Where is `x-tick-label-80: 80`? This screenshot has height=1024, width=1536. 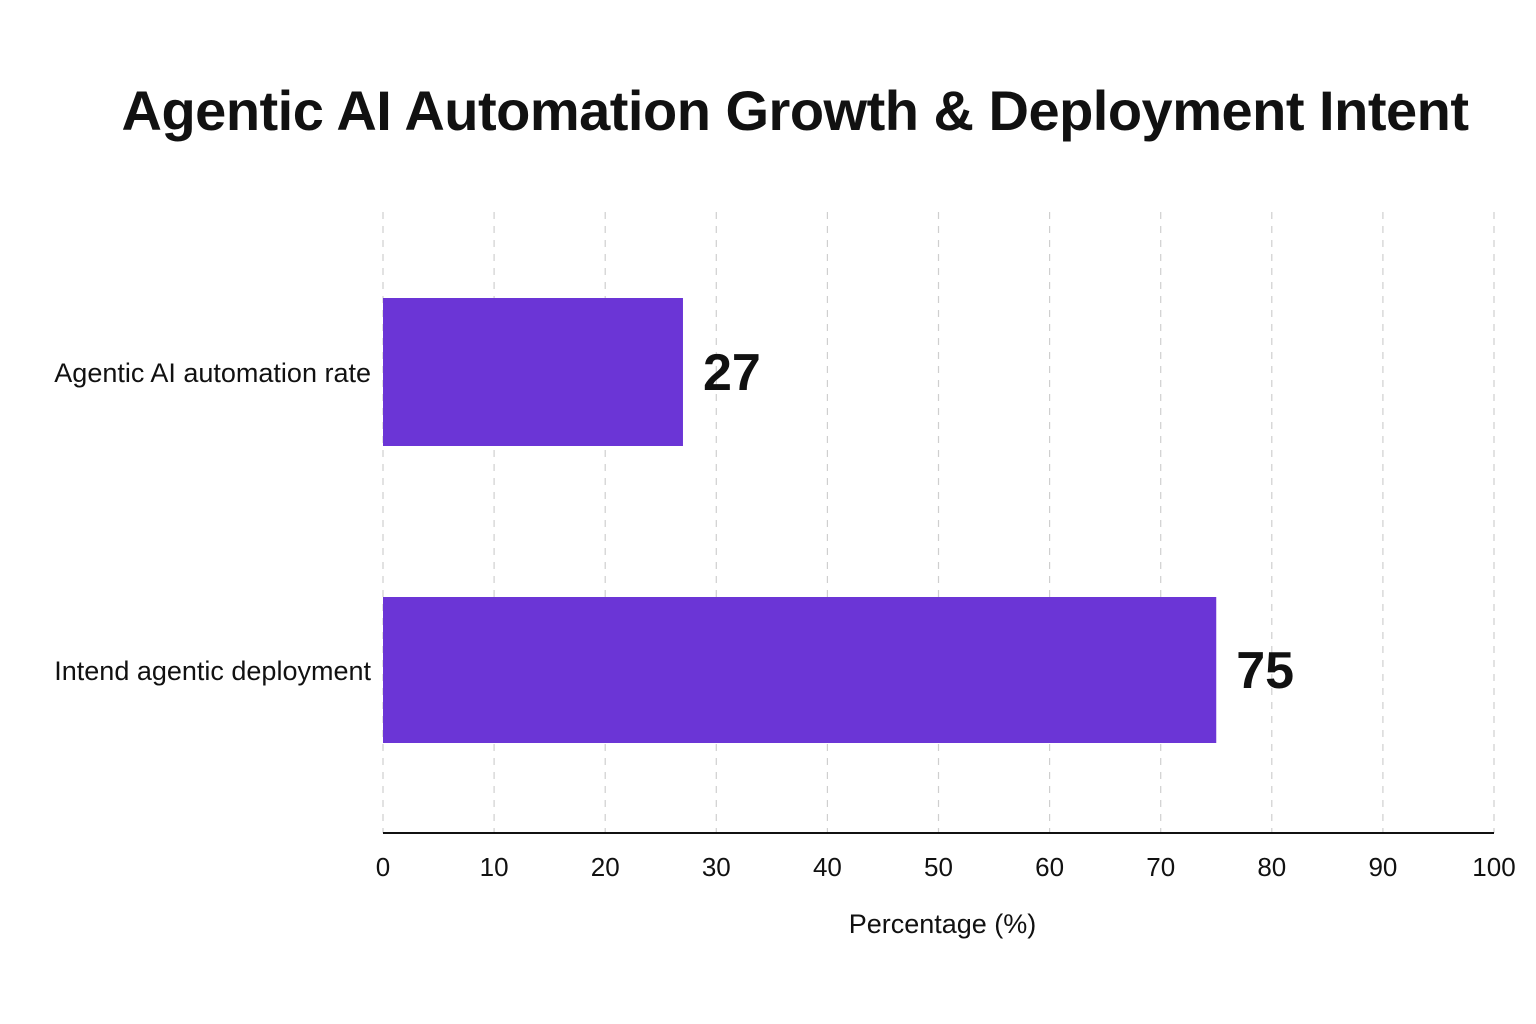
x-tick-label-80: 80 is located at coordinates (1271, 867).